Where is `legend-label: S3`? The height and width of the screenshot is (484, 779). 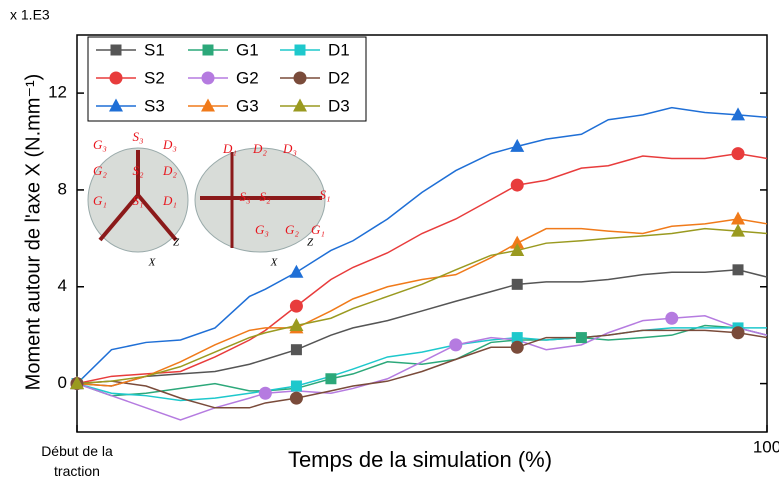 legend-label: S3 is located at coordinates (154, 105).